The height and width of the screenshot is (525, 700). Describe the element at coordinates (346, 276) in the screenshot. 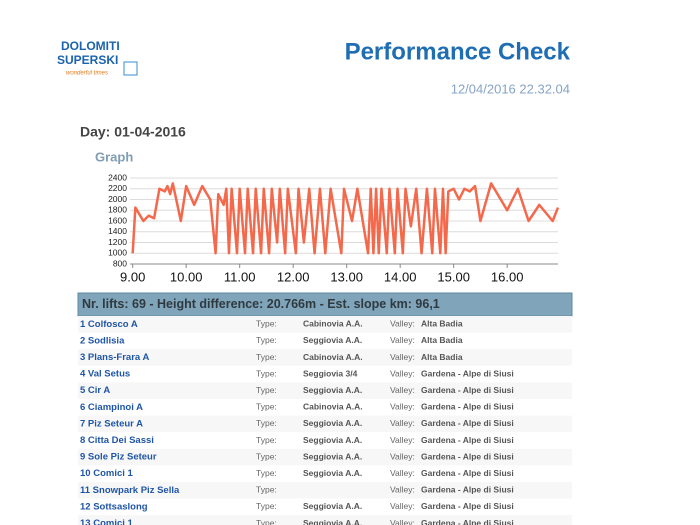

I see `x-tick-label: 13.00` at that location.